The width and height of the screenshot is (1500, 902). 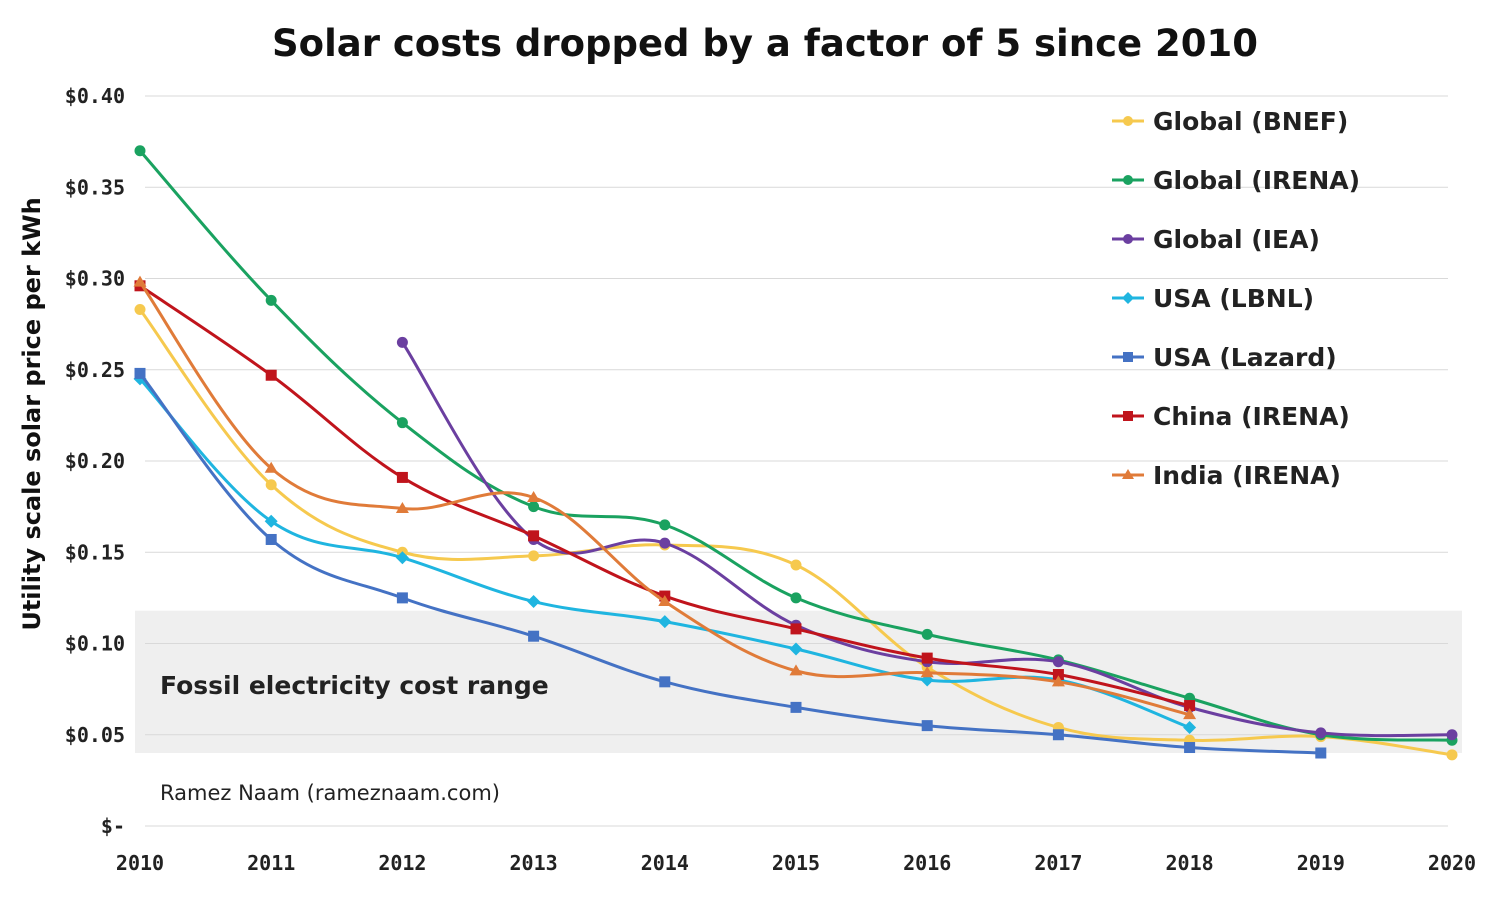 What do you see at coordinates (927, 863) in the screenshot?
I see `x-tick-label: 2016` at bounding box center [927, 863].